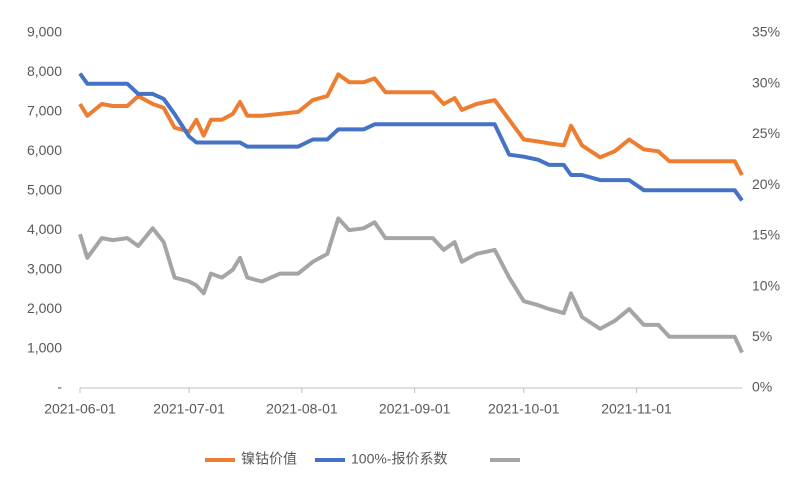 This screenshot has height=500, width=800. I want to click on y2-tick-label: 0%, so click(762, 387).